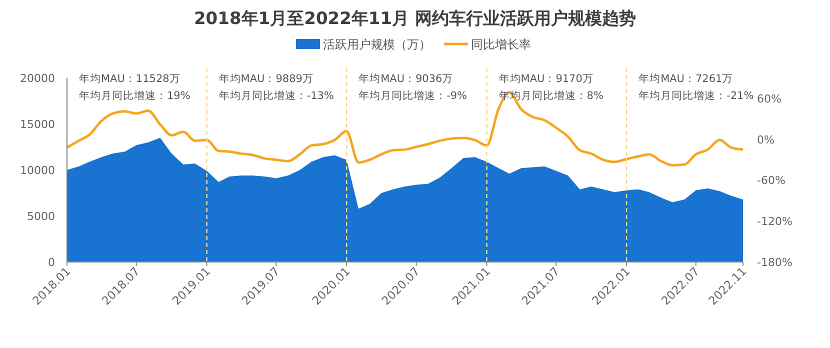 This screenshot has height=348, width=830. I want to click on y-tick-label: 10000, so click(37, 170).